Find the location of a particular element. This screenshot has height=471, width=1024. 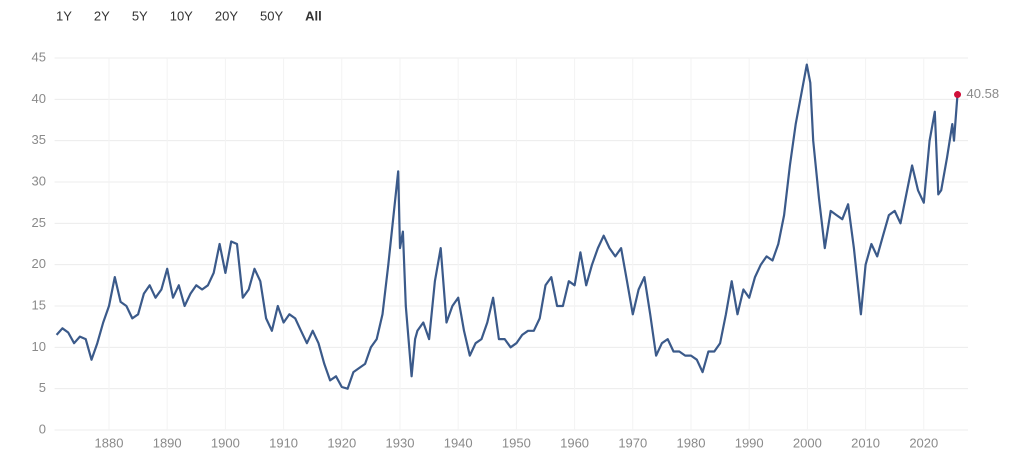

y-tick-label: 10 is located at coordinates (39, 346).